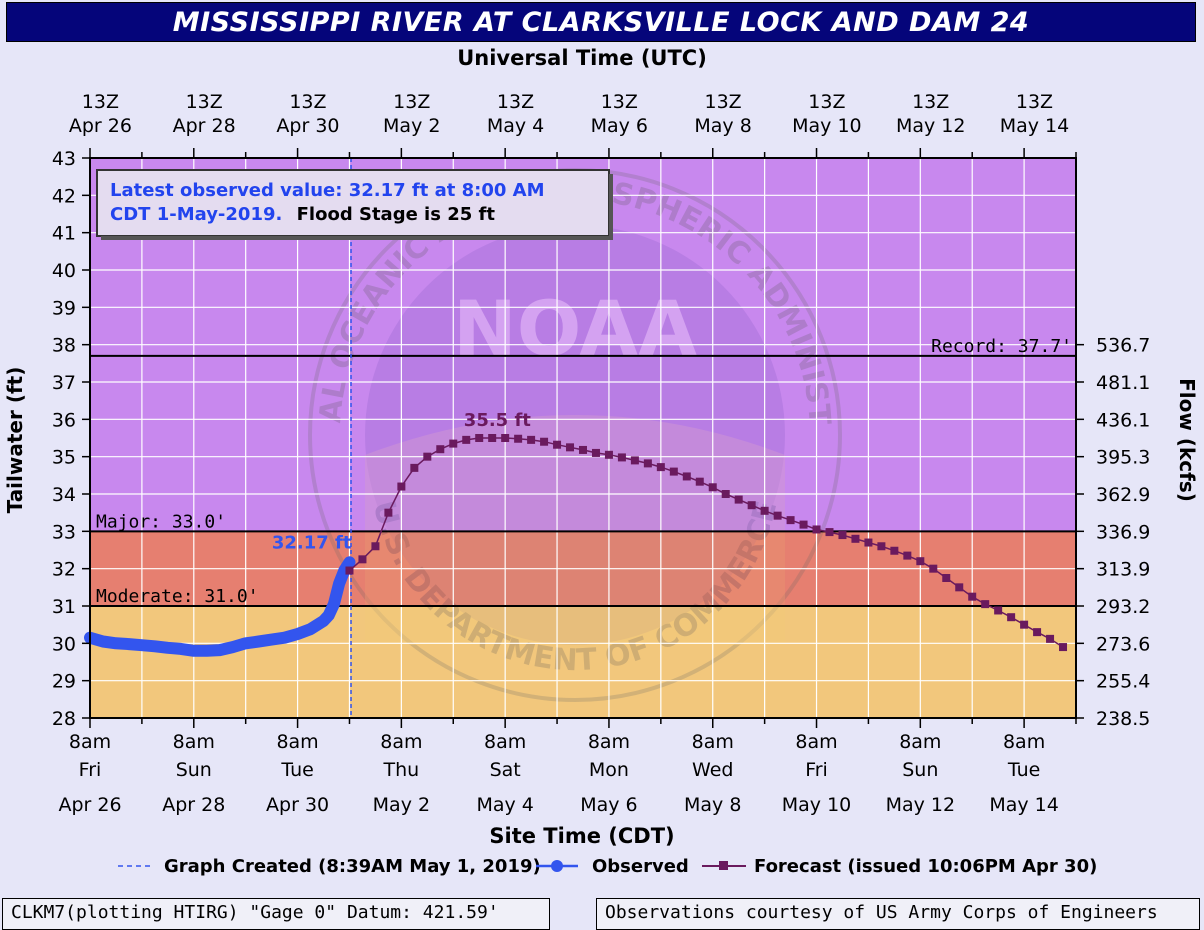  I want to click on band-action, so click(583, 662).